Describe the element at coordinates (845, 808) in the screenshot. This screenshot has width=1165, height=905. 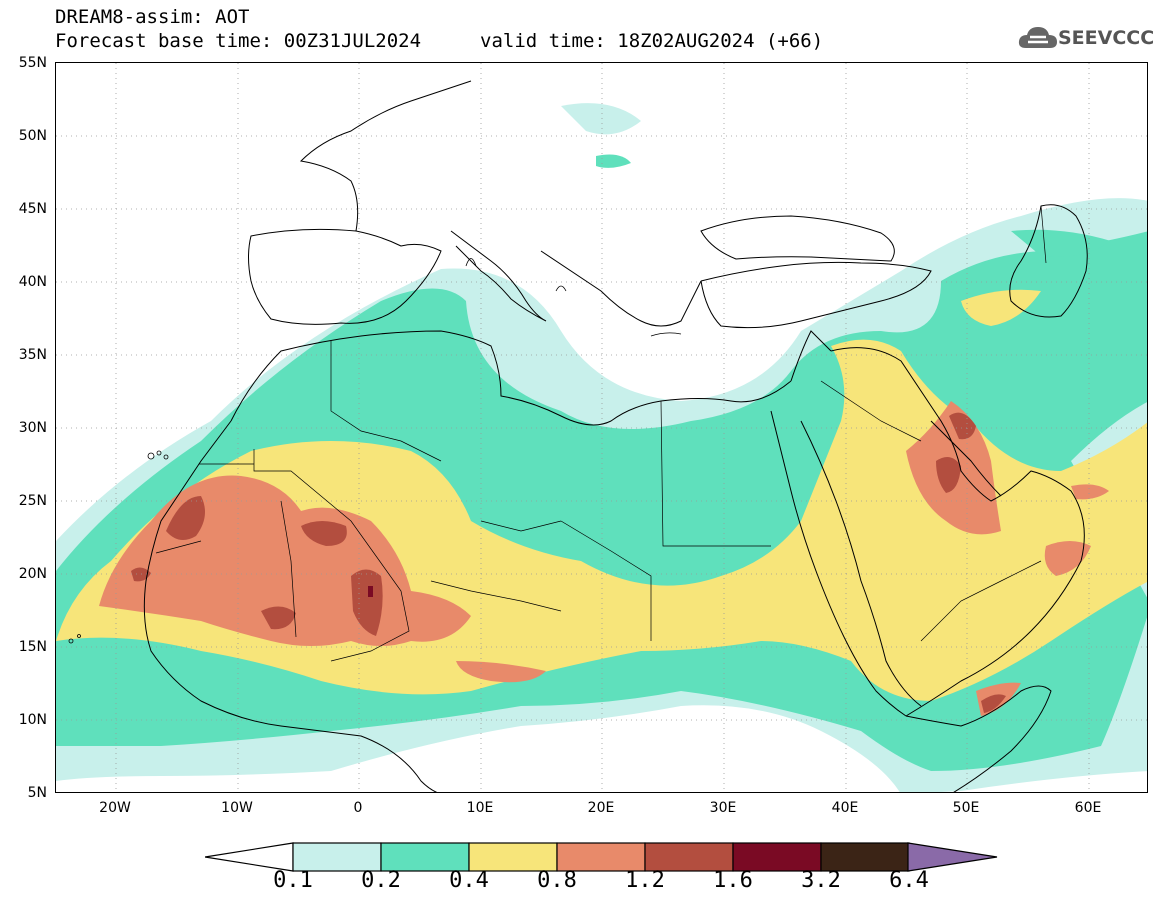
I see `lon-label-40e: 40E` at that location.